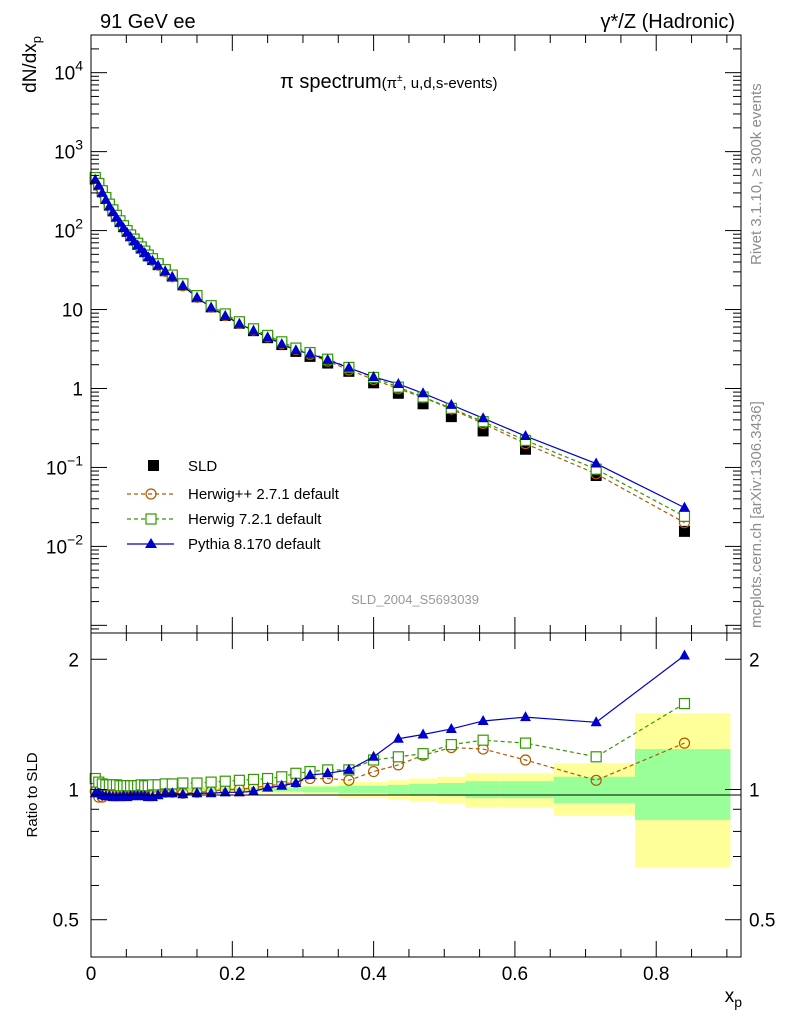 This screenshot has height=1024, width=786. I want to click on main-y-axis-title-text: dN/dx, so click(30, 68).